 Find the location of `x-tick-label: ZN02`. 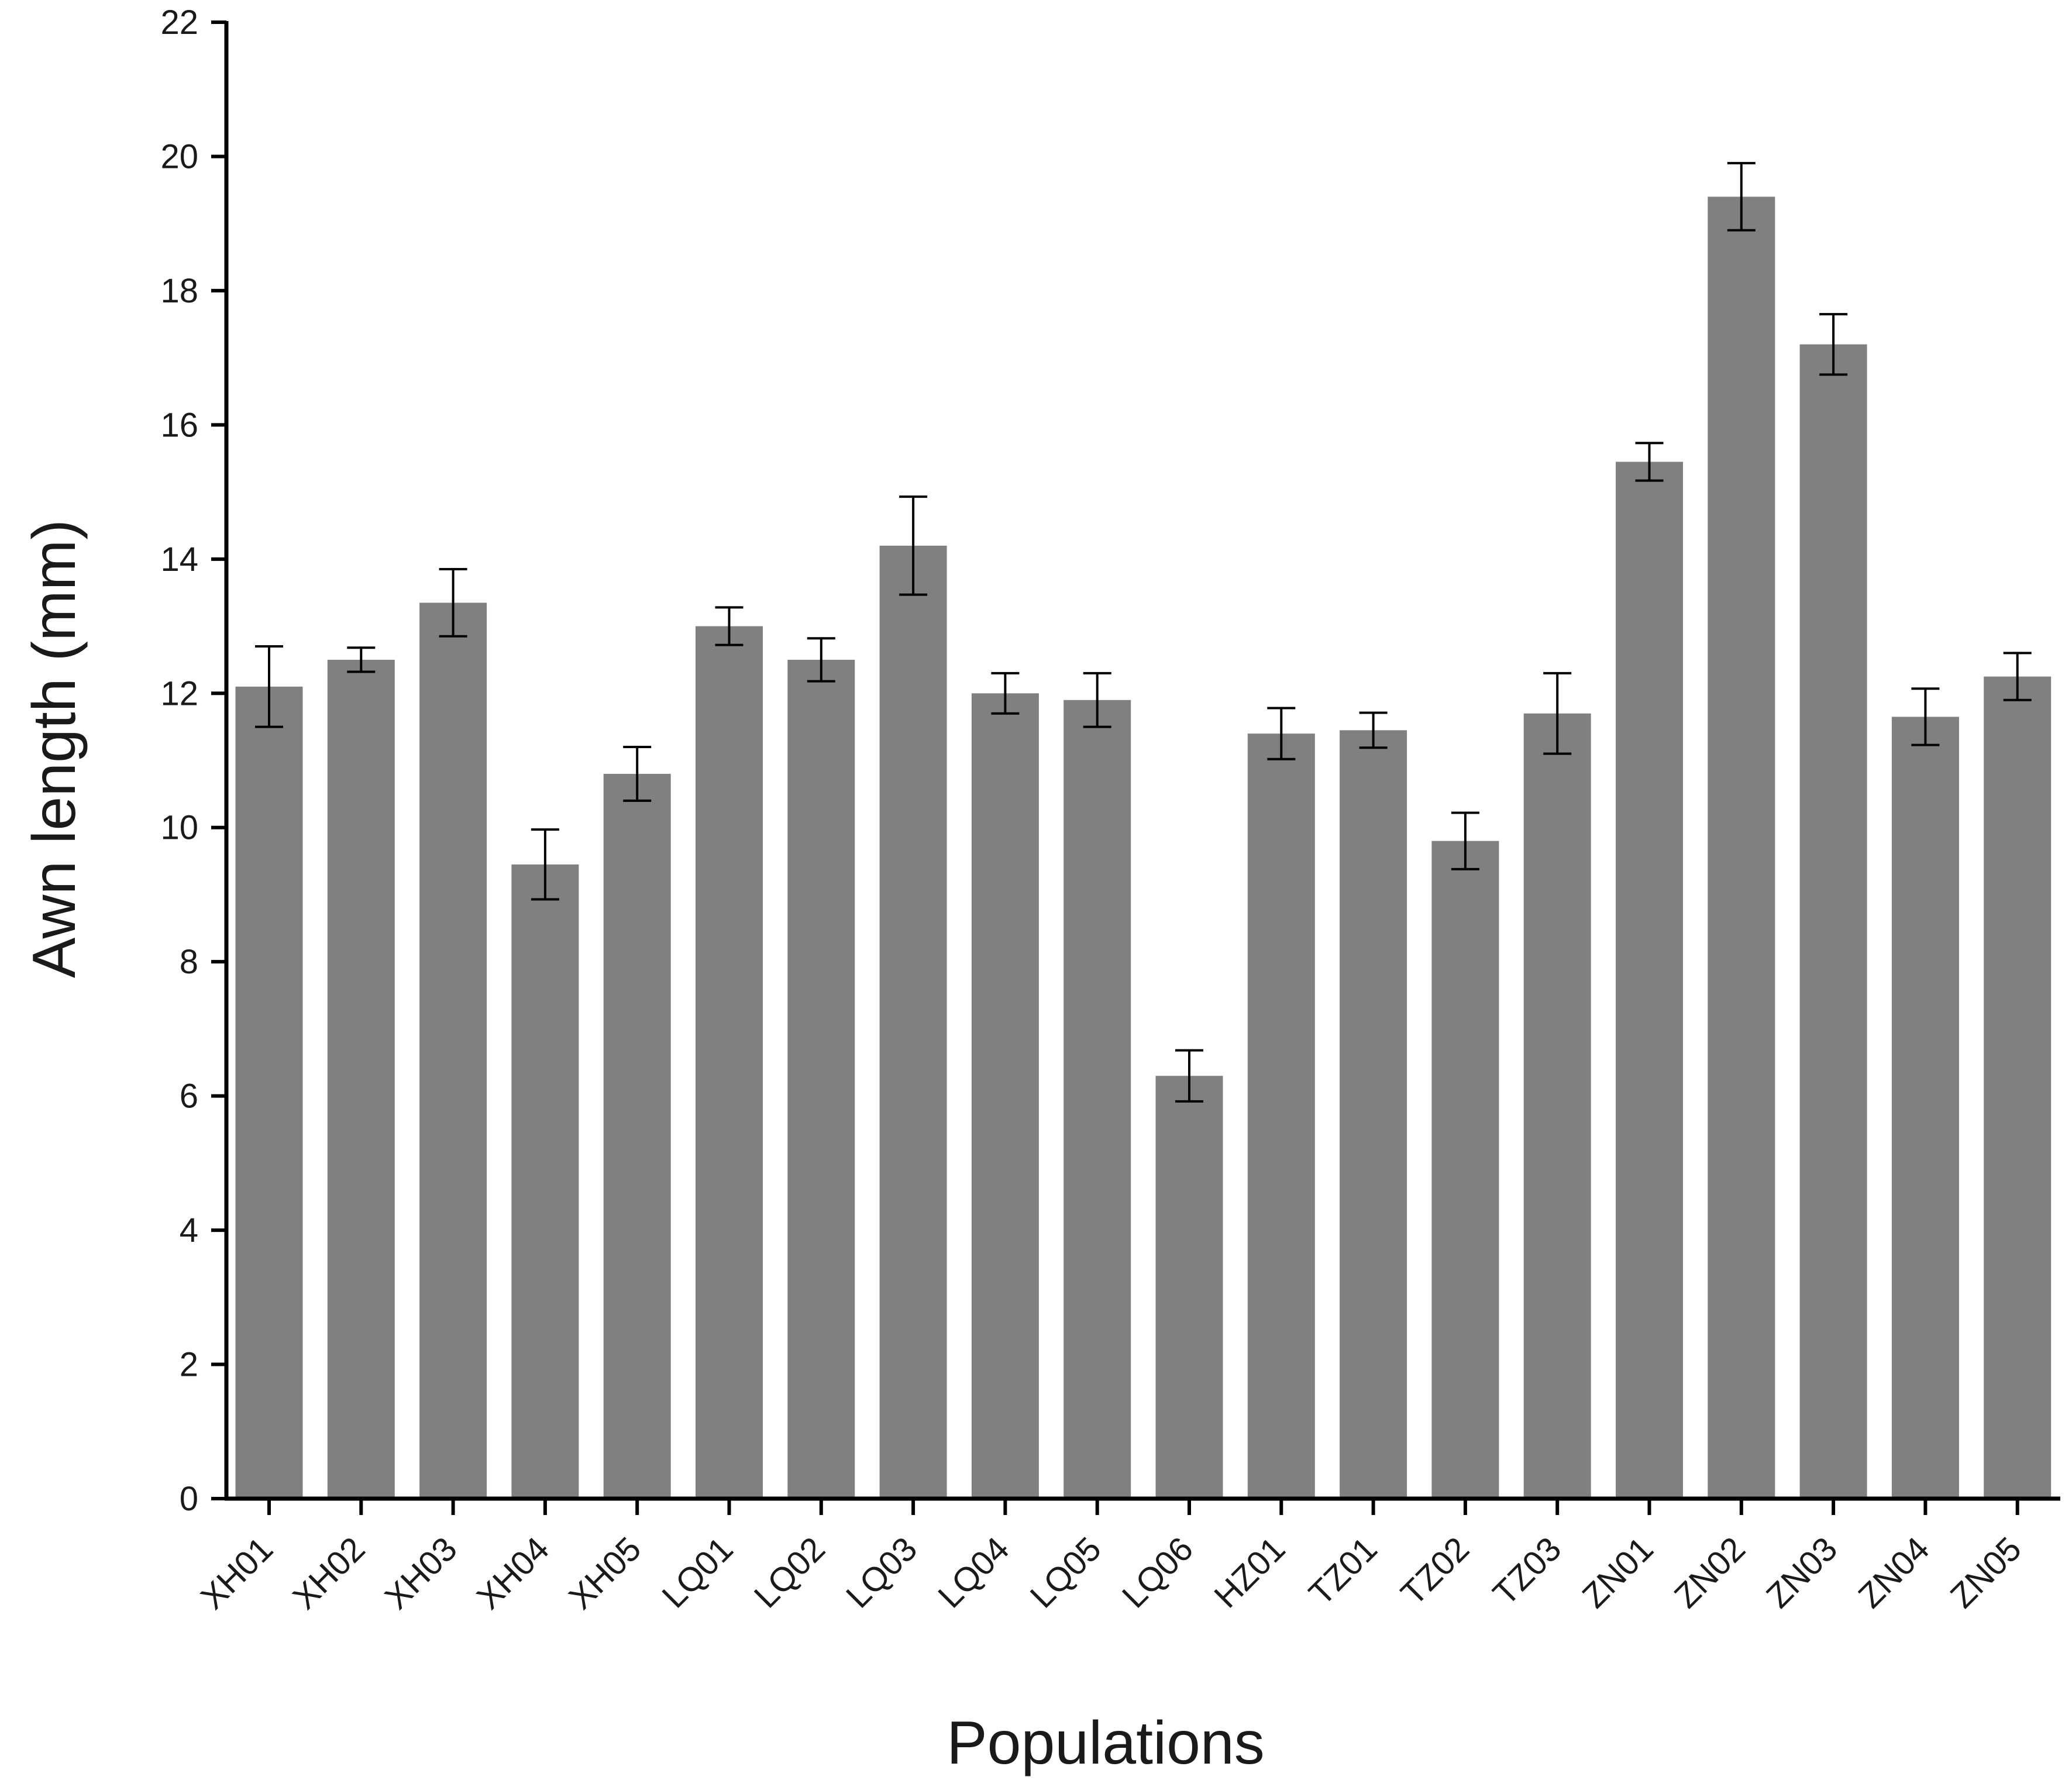

x-tick-label: ZN02 is located at coordinates (1710, 1572).